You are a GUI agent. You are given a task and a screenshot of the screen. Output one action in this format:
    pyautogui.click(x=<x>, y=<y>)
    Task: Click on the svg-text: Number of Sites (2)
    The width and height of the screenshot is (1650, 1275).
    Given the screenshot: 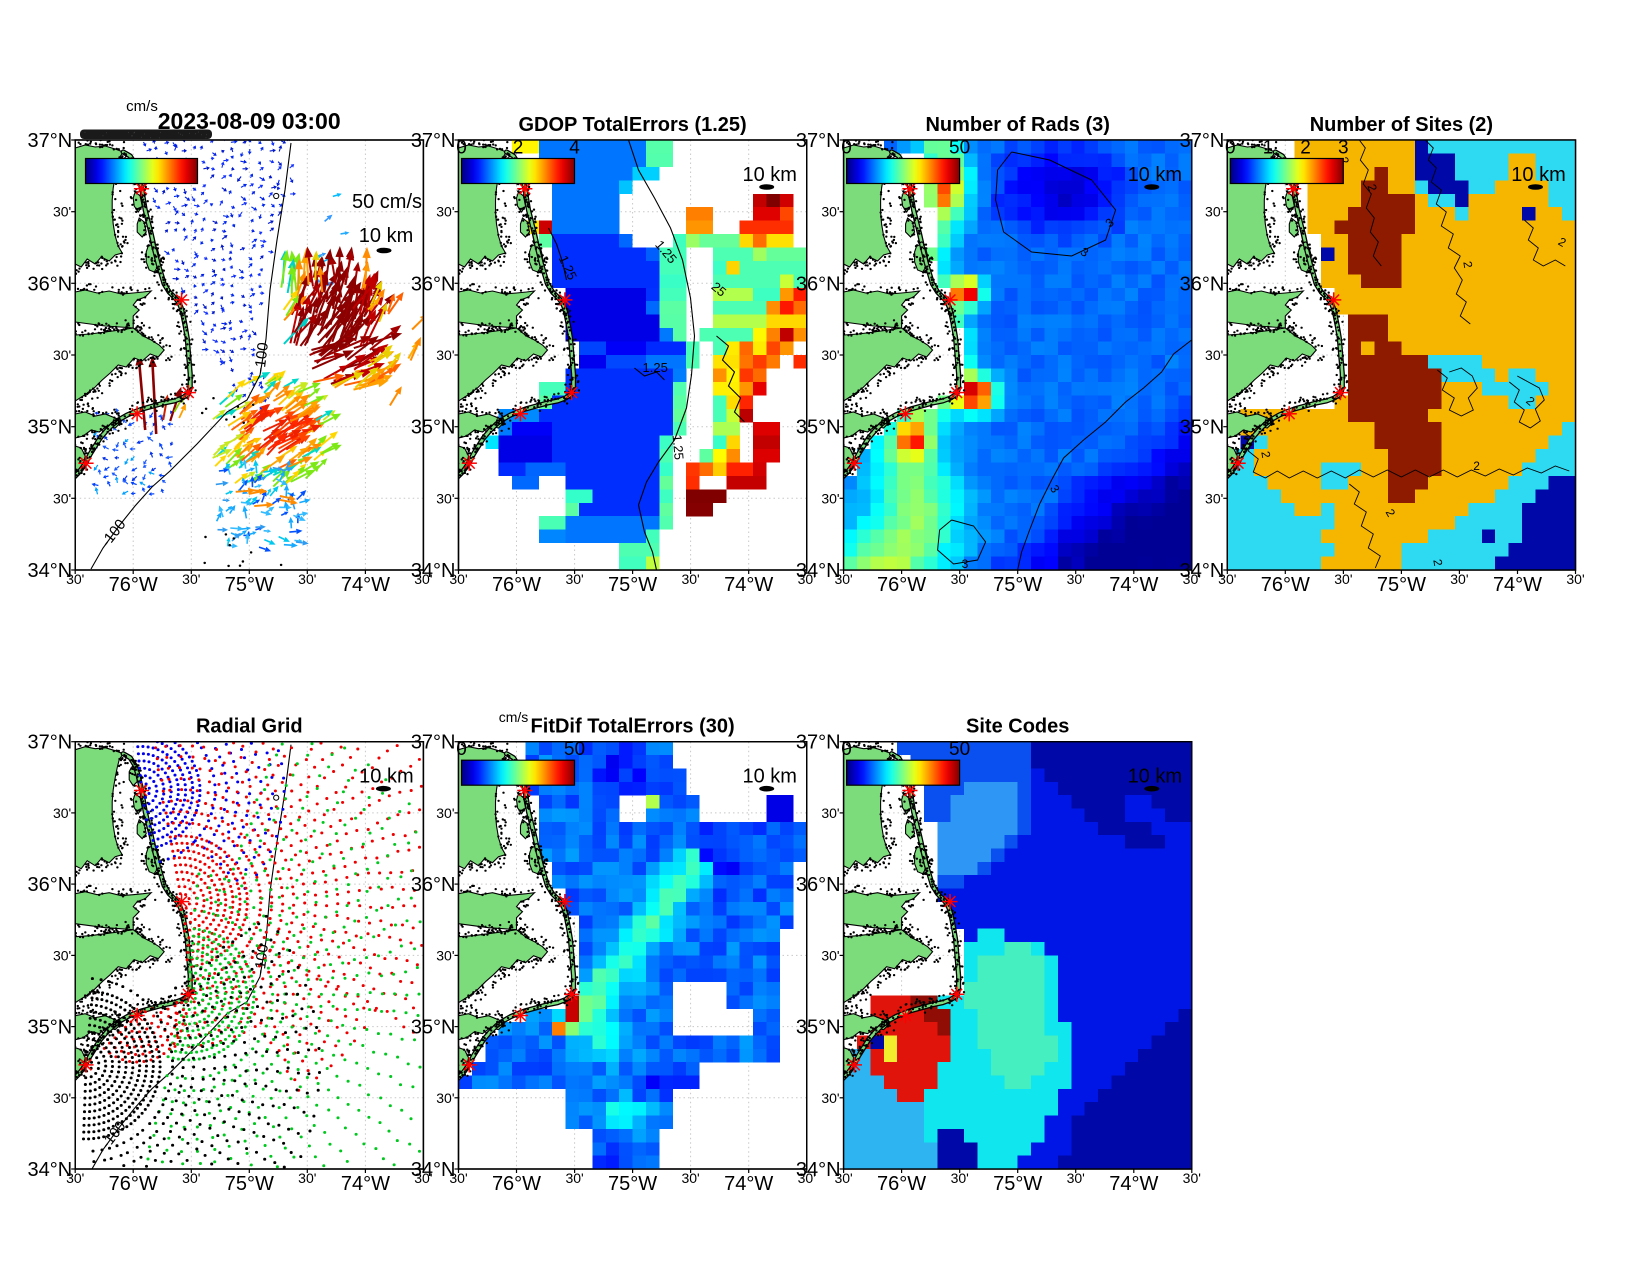 What is the action you would take?
    pyautogui.click(x=1401, y=125)
    